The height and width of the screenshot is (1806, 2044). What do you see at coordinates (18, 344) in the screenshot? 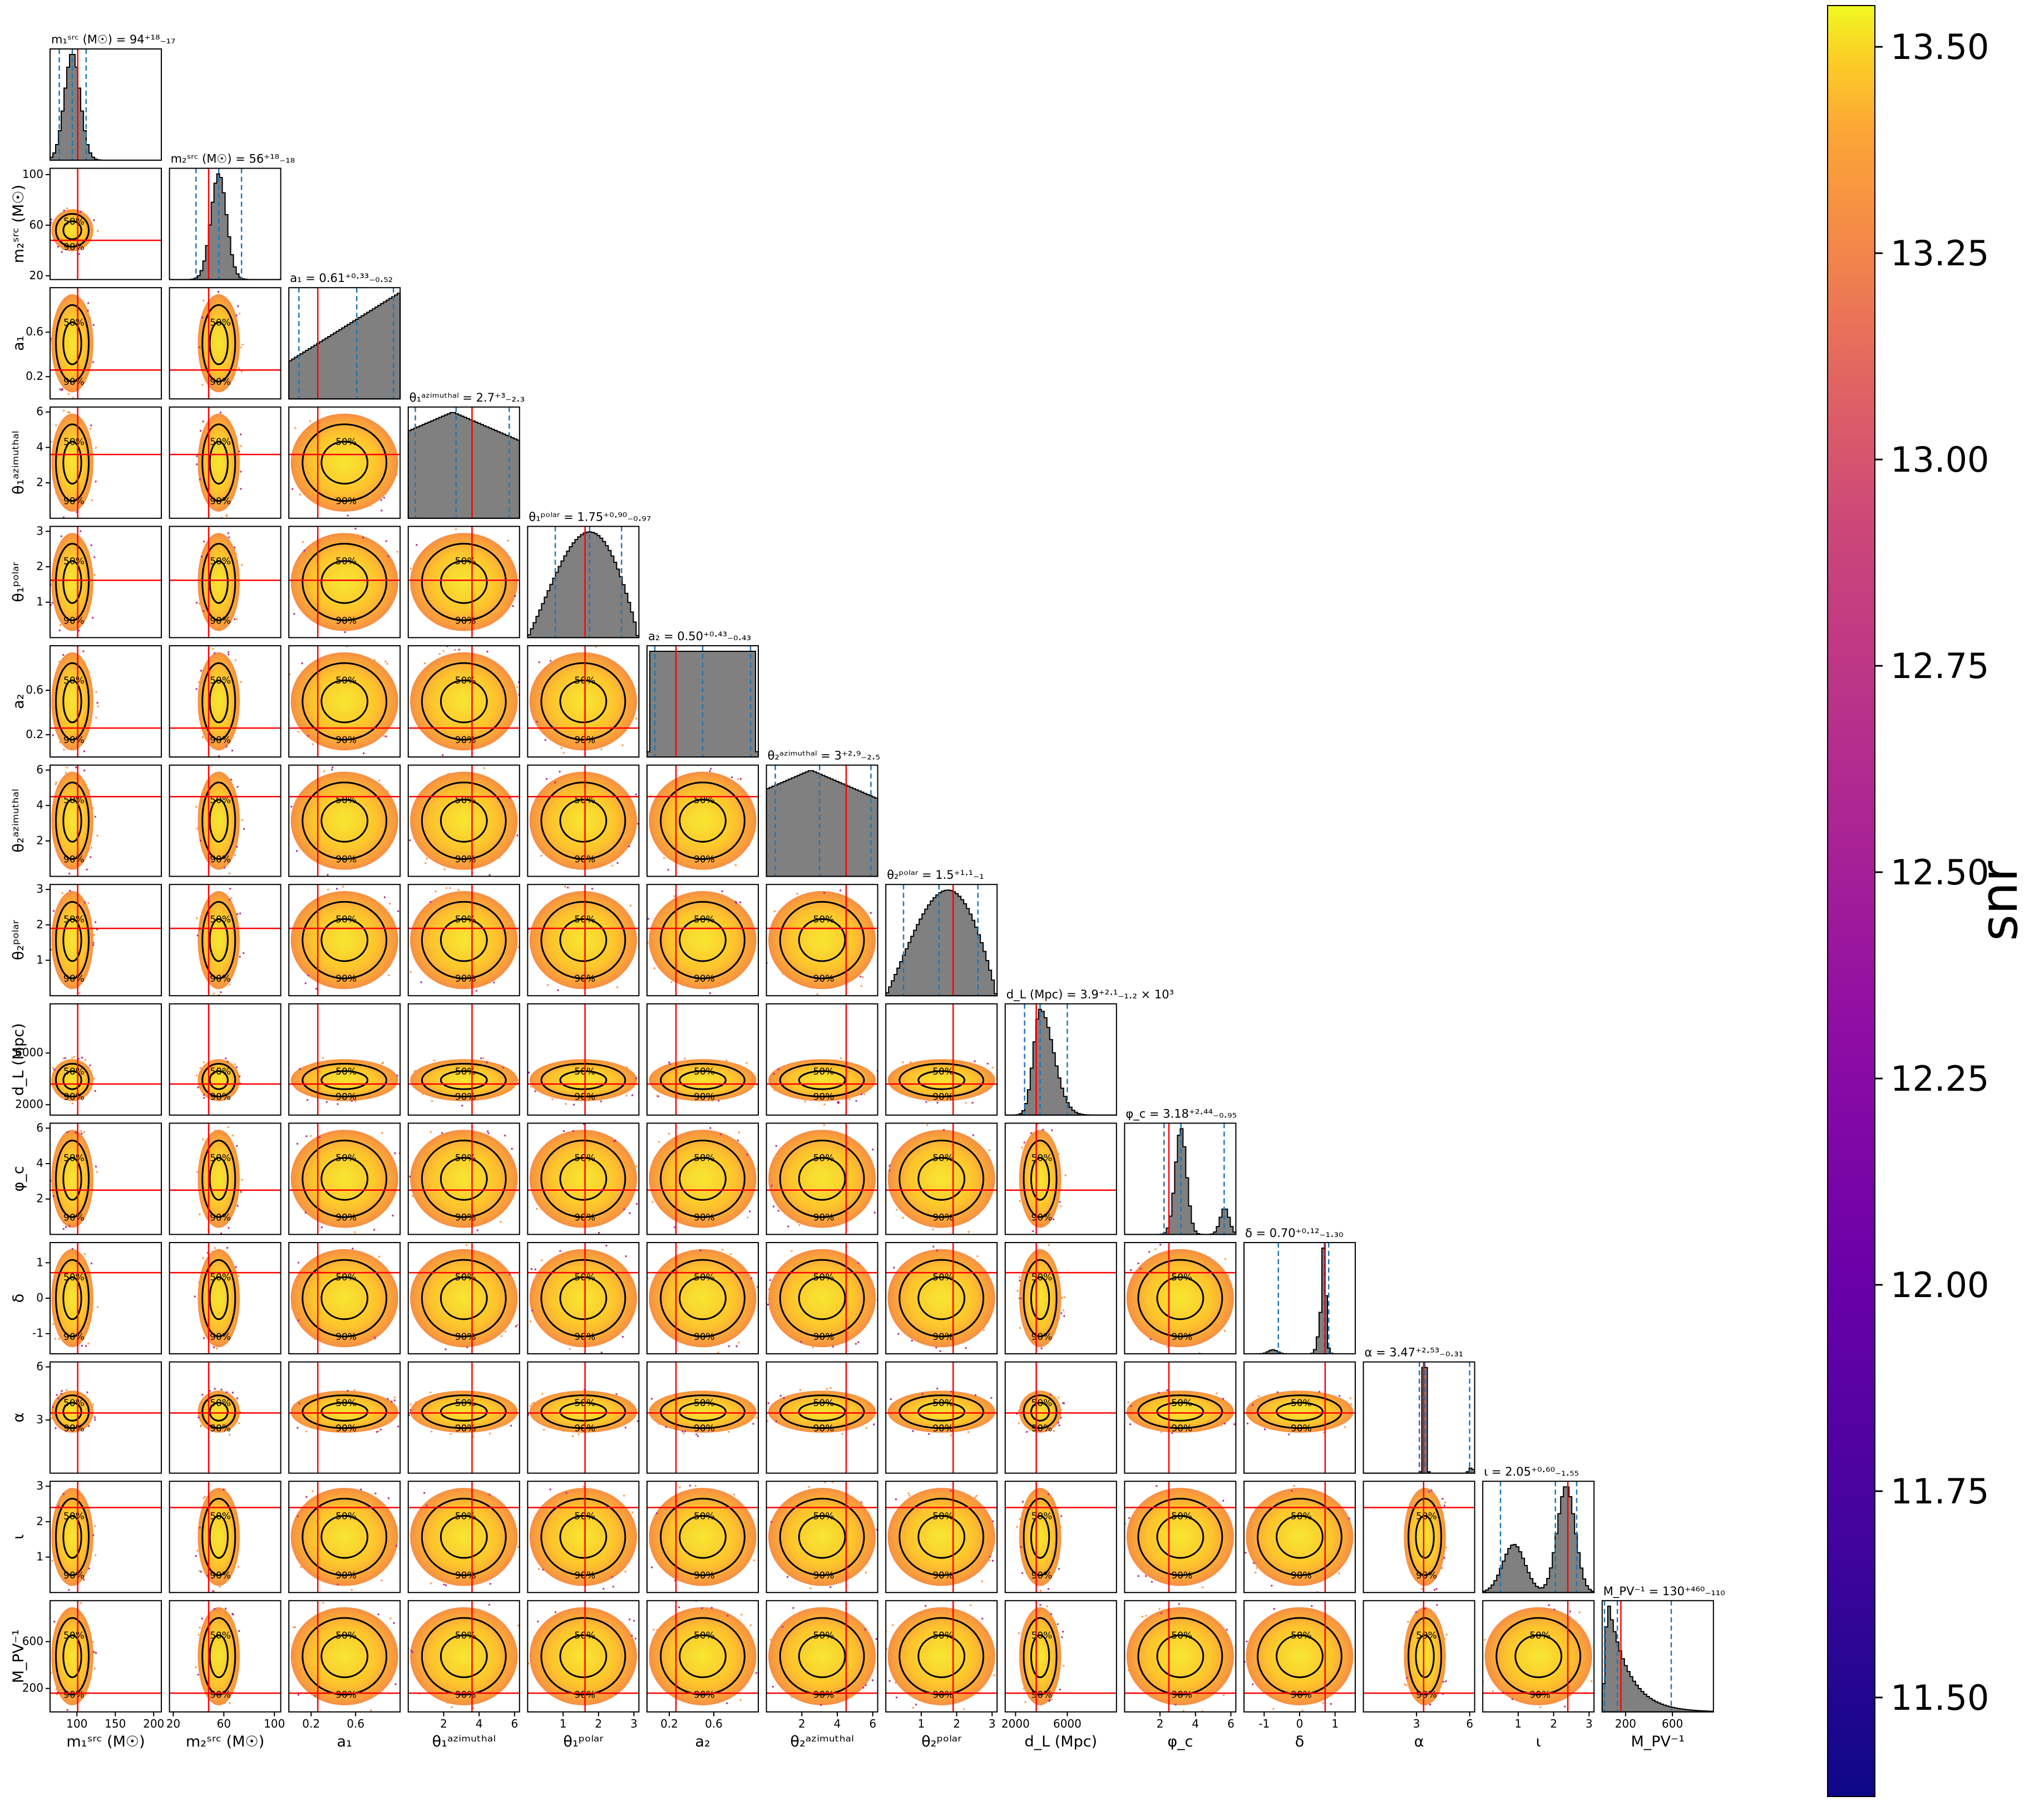
I see `y-axis-label: a₁` at bounding box center [18, 344].